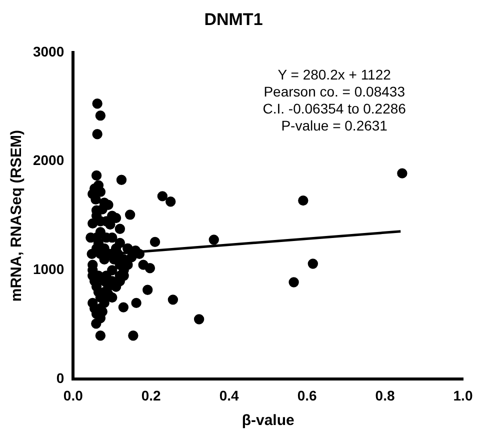 Image resolution: width=481 pixels, height=438 pixels. What do you see at coordinates (385, 395) in the screenshot?
I see `x-tick-label: 0.8` at bounding box center [385, 395].